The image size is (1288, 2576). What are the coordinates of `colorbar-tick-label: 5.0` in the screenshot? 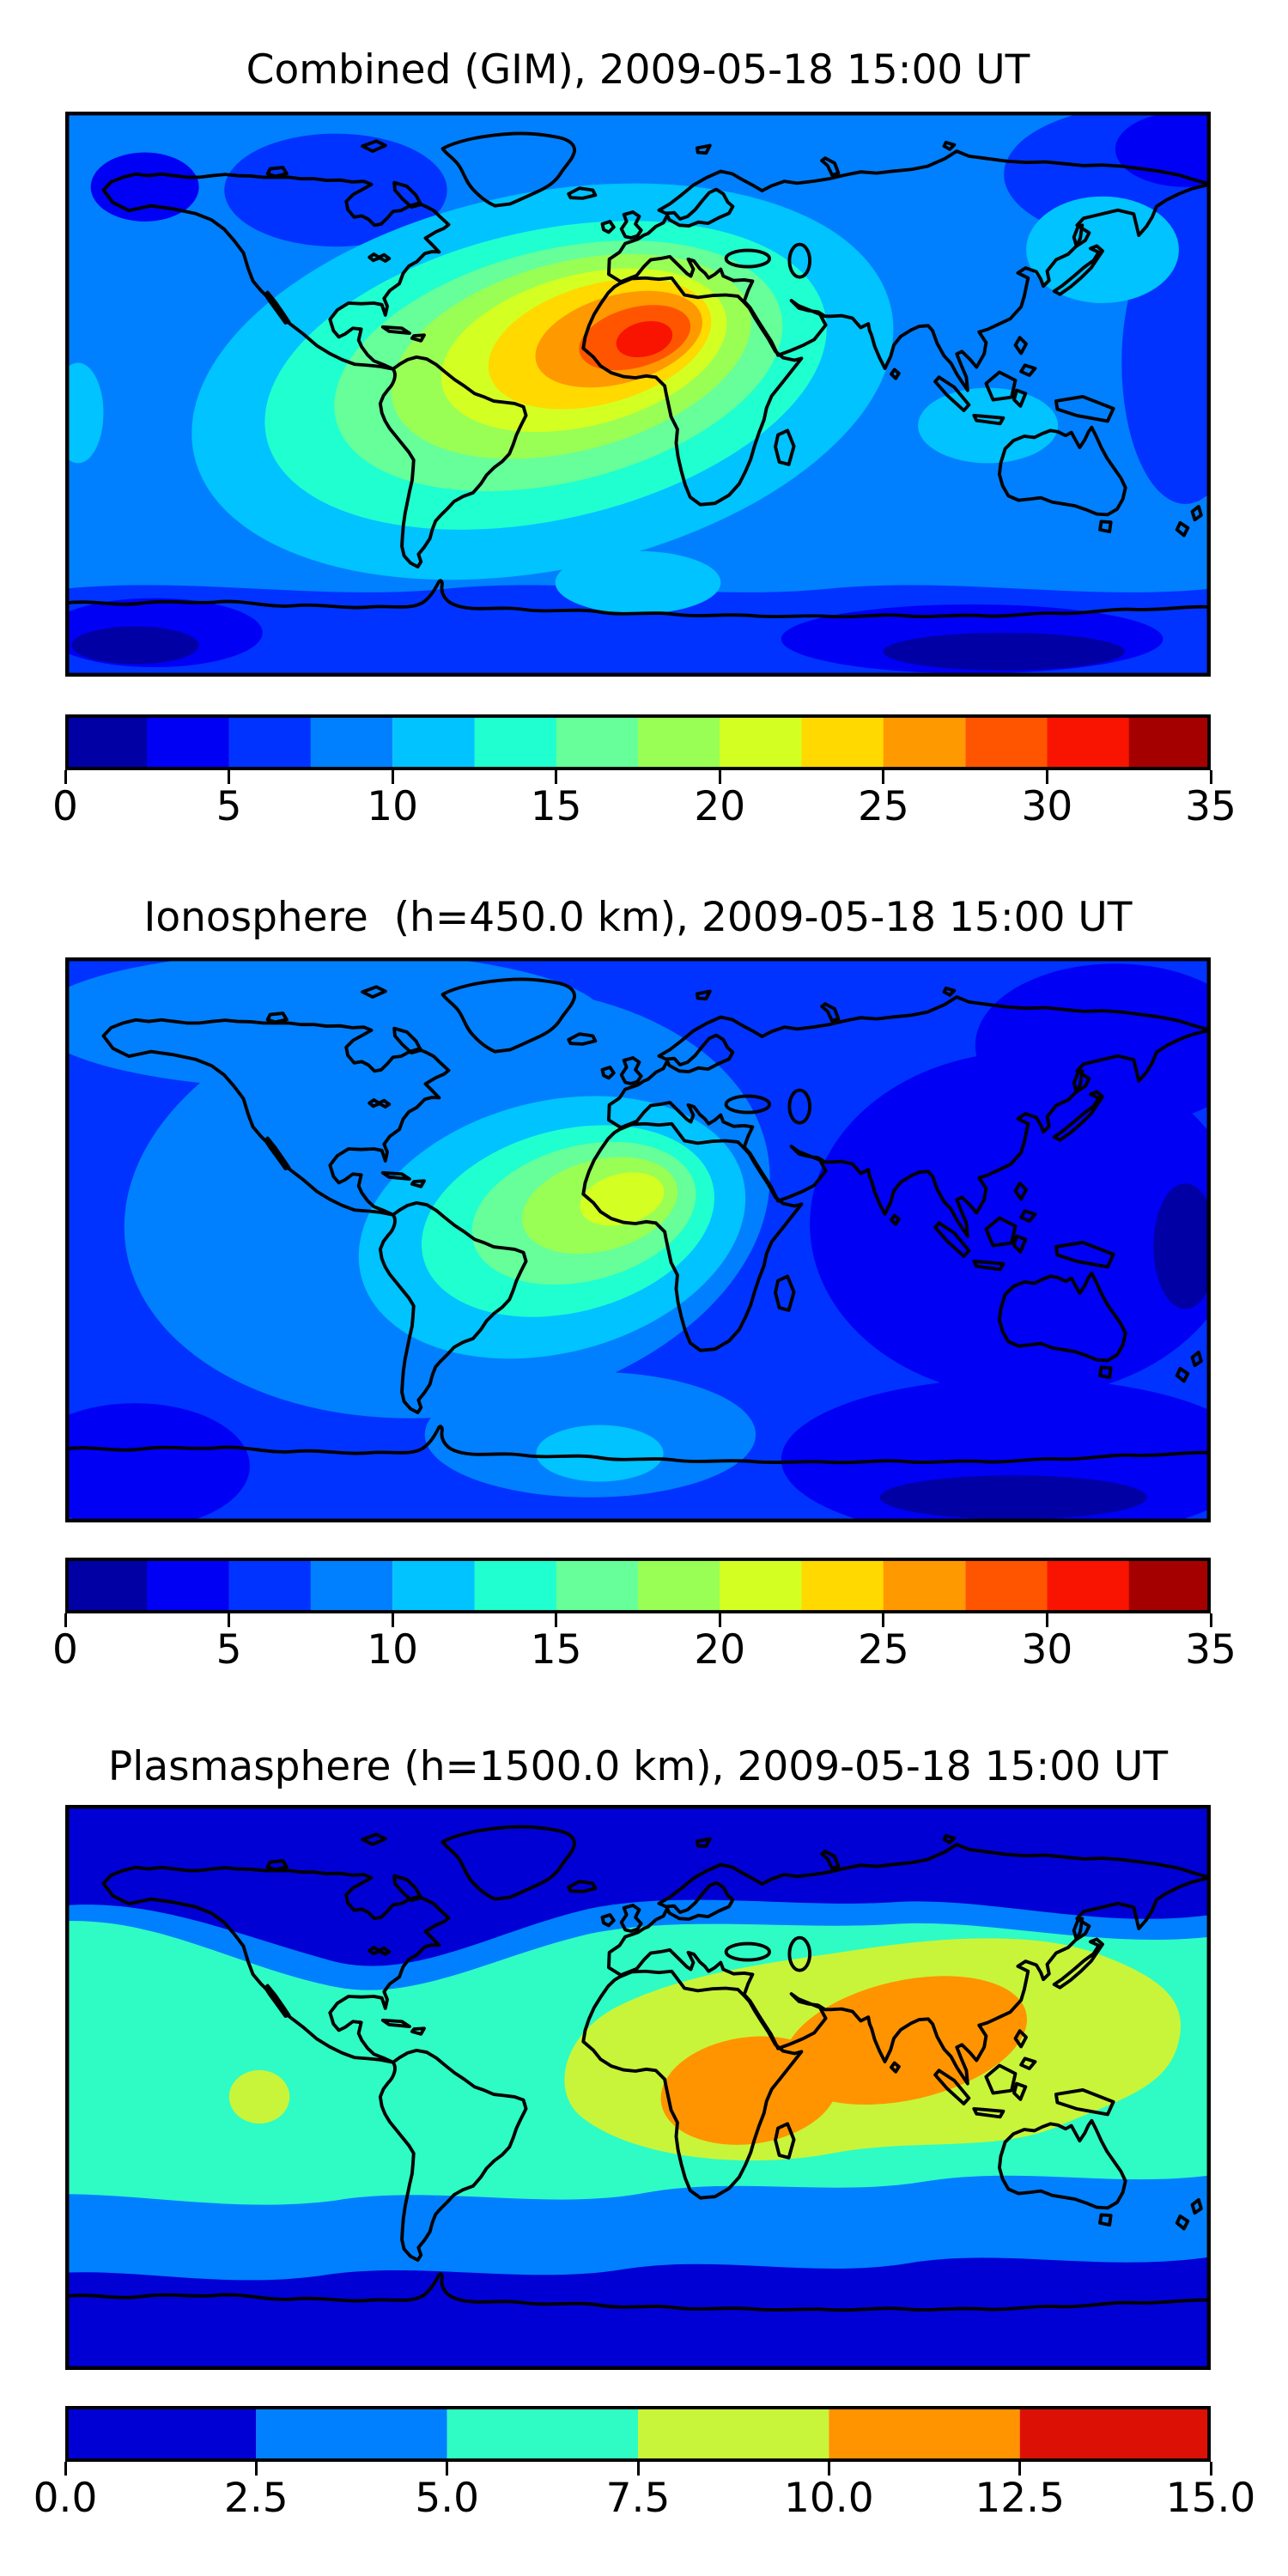 It's located at (448, 2499).